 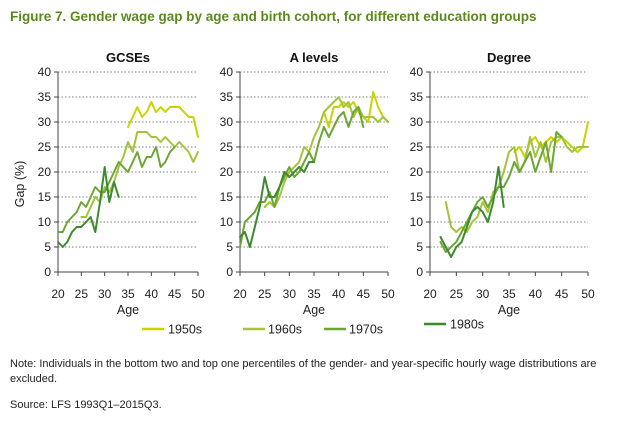 I want to click on legend-label: 1960s, so click(x=285, y=330).